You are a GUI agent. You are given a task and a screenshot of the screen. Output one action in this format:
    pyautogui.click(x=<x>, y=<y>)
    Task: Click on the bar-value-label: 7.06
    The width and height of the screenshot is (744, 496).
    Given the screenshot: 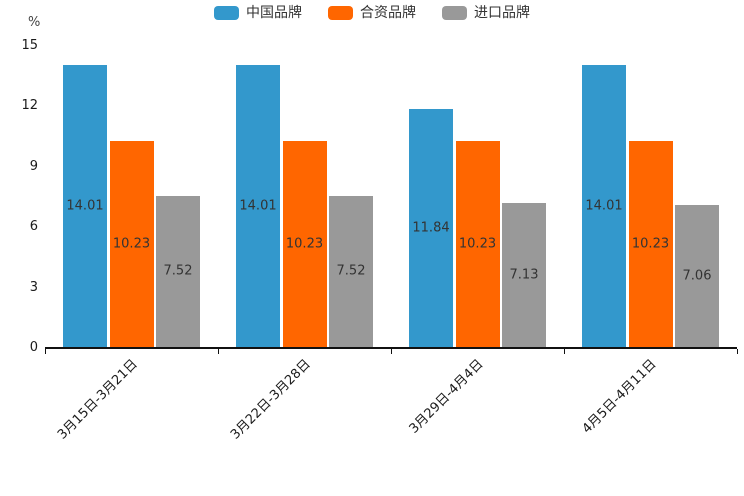 What is the action you would take?
    pyautogui.click(x=697, y=276)
    